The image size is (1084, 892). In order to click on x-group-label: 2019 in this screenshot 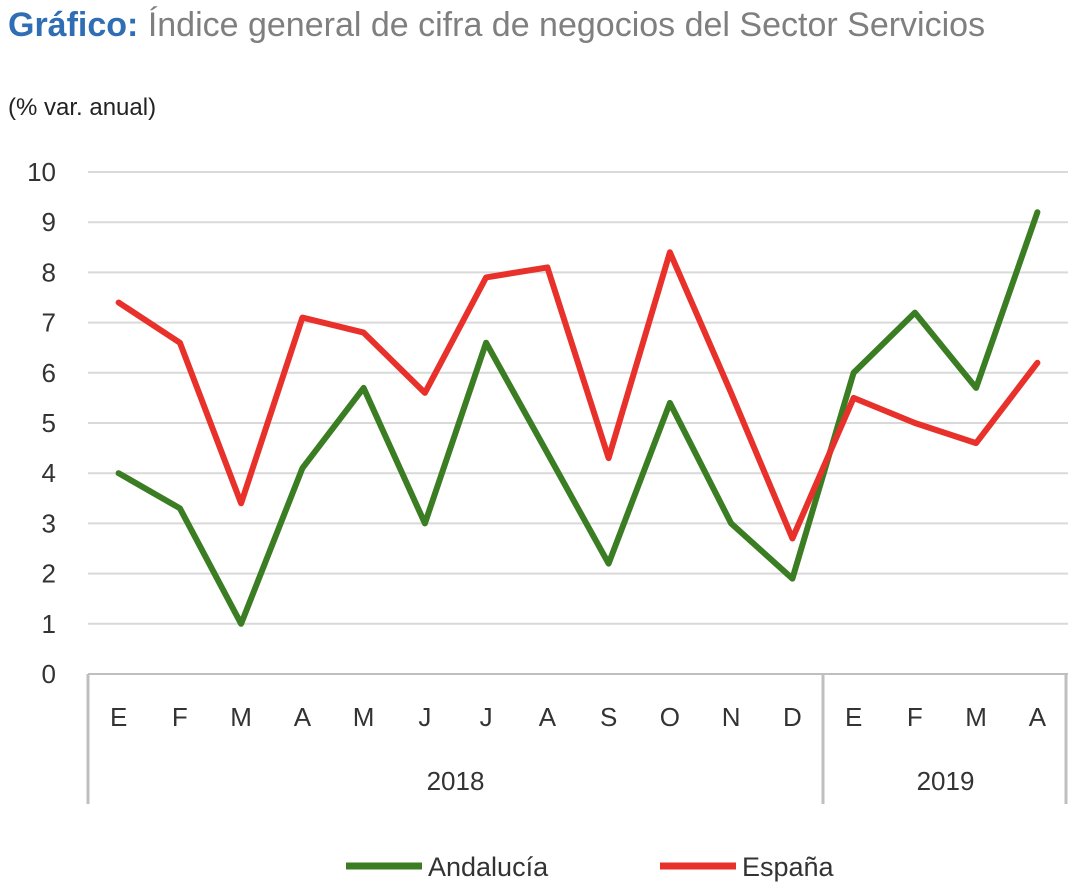, I will do `click(946, 781)`.